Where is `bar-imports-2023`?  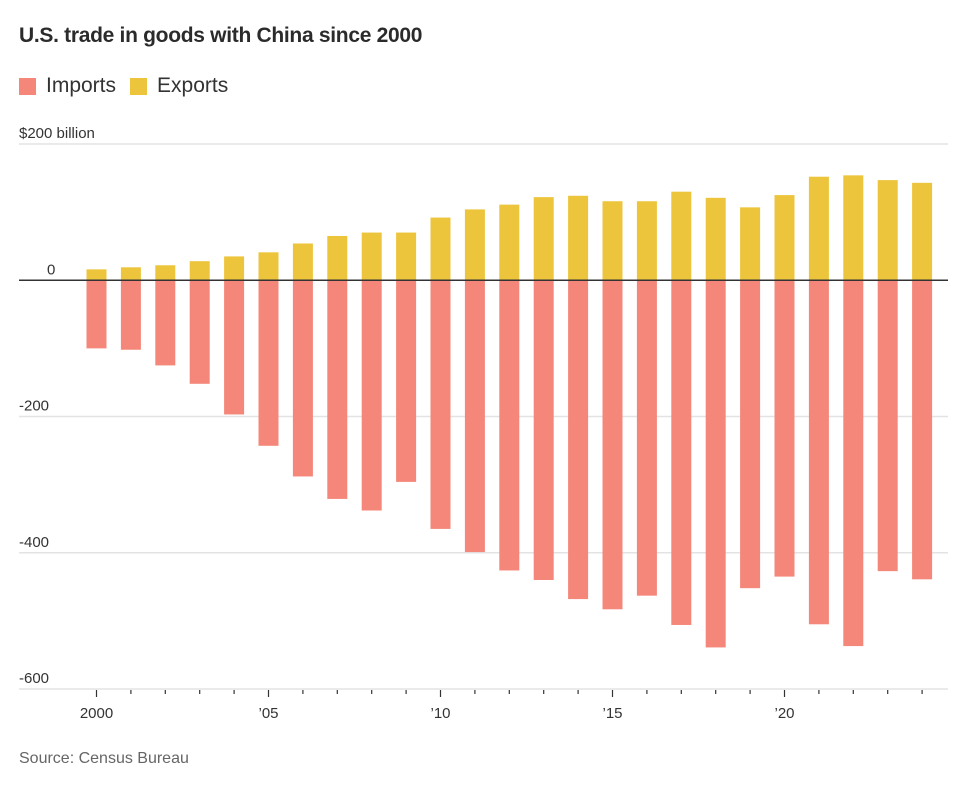
bar-imports-2023 is located at coordinates (887, 426).